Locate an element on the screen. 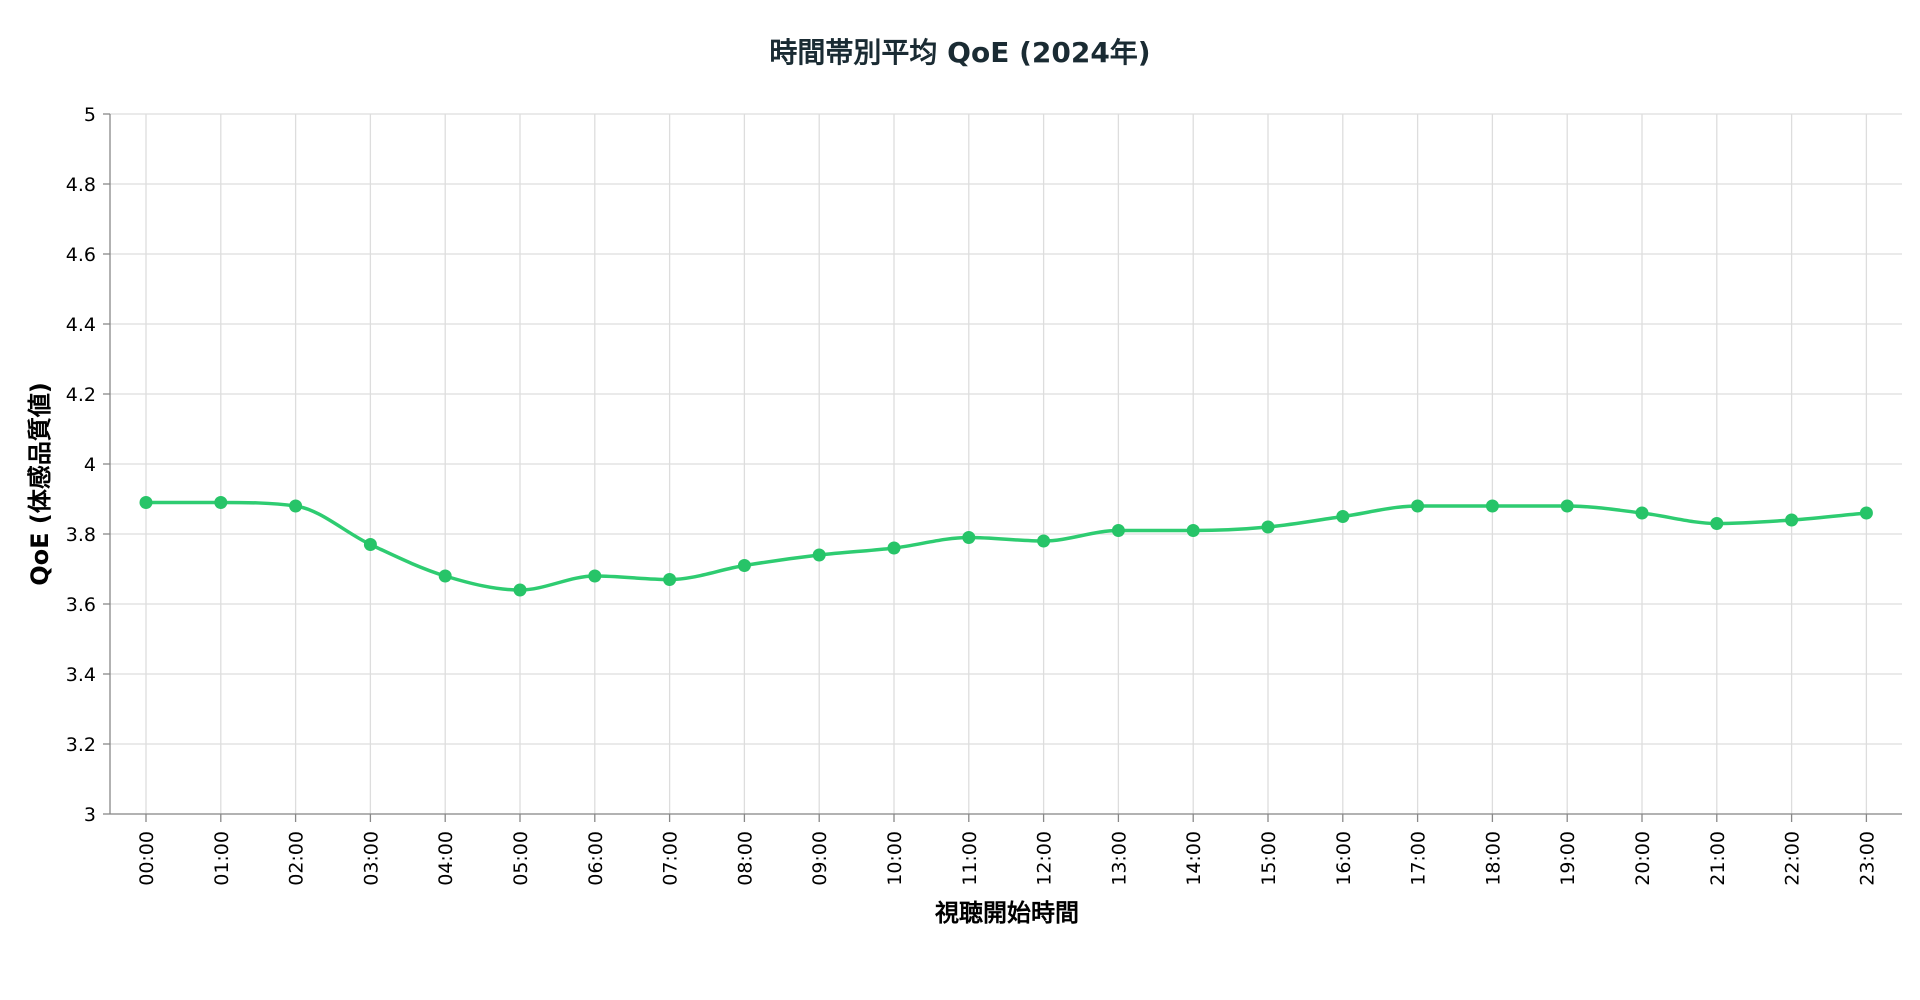  x-tick-label: 19:00 is located at coordinates (1568, 858).